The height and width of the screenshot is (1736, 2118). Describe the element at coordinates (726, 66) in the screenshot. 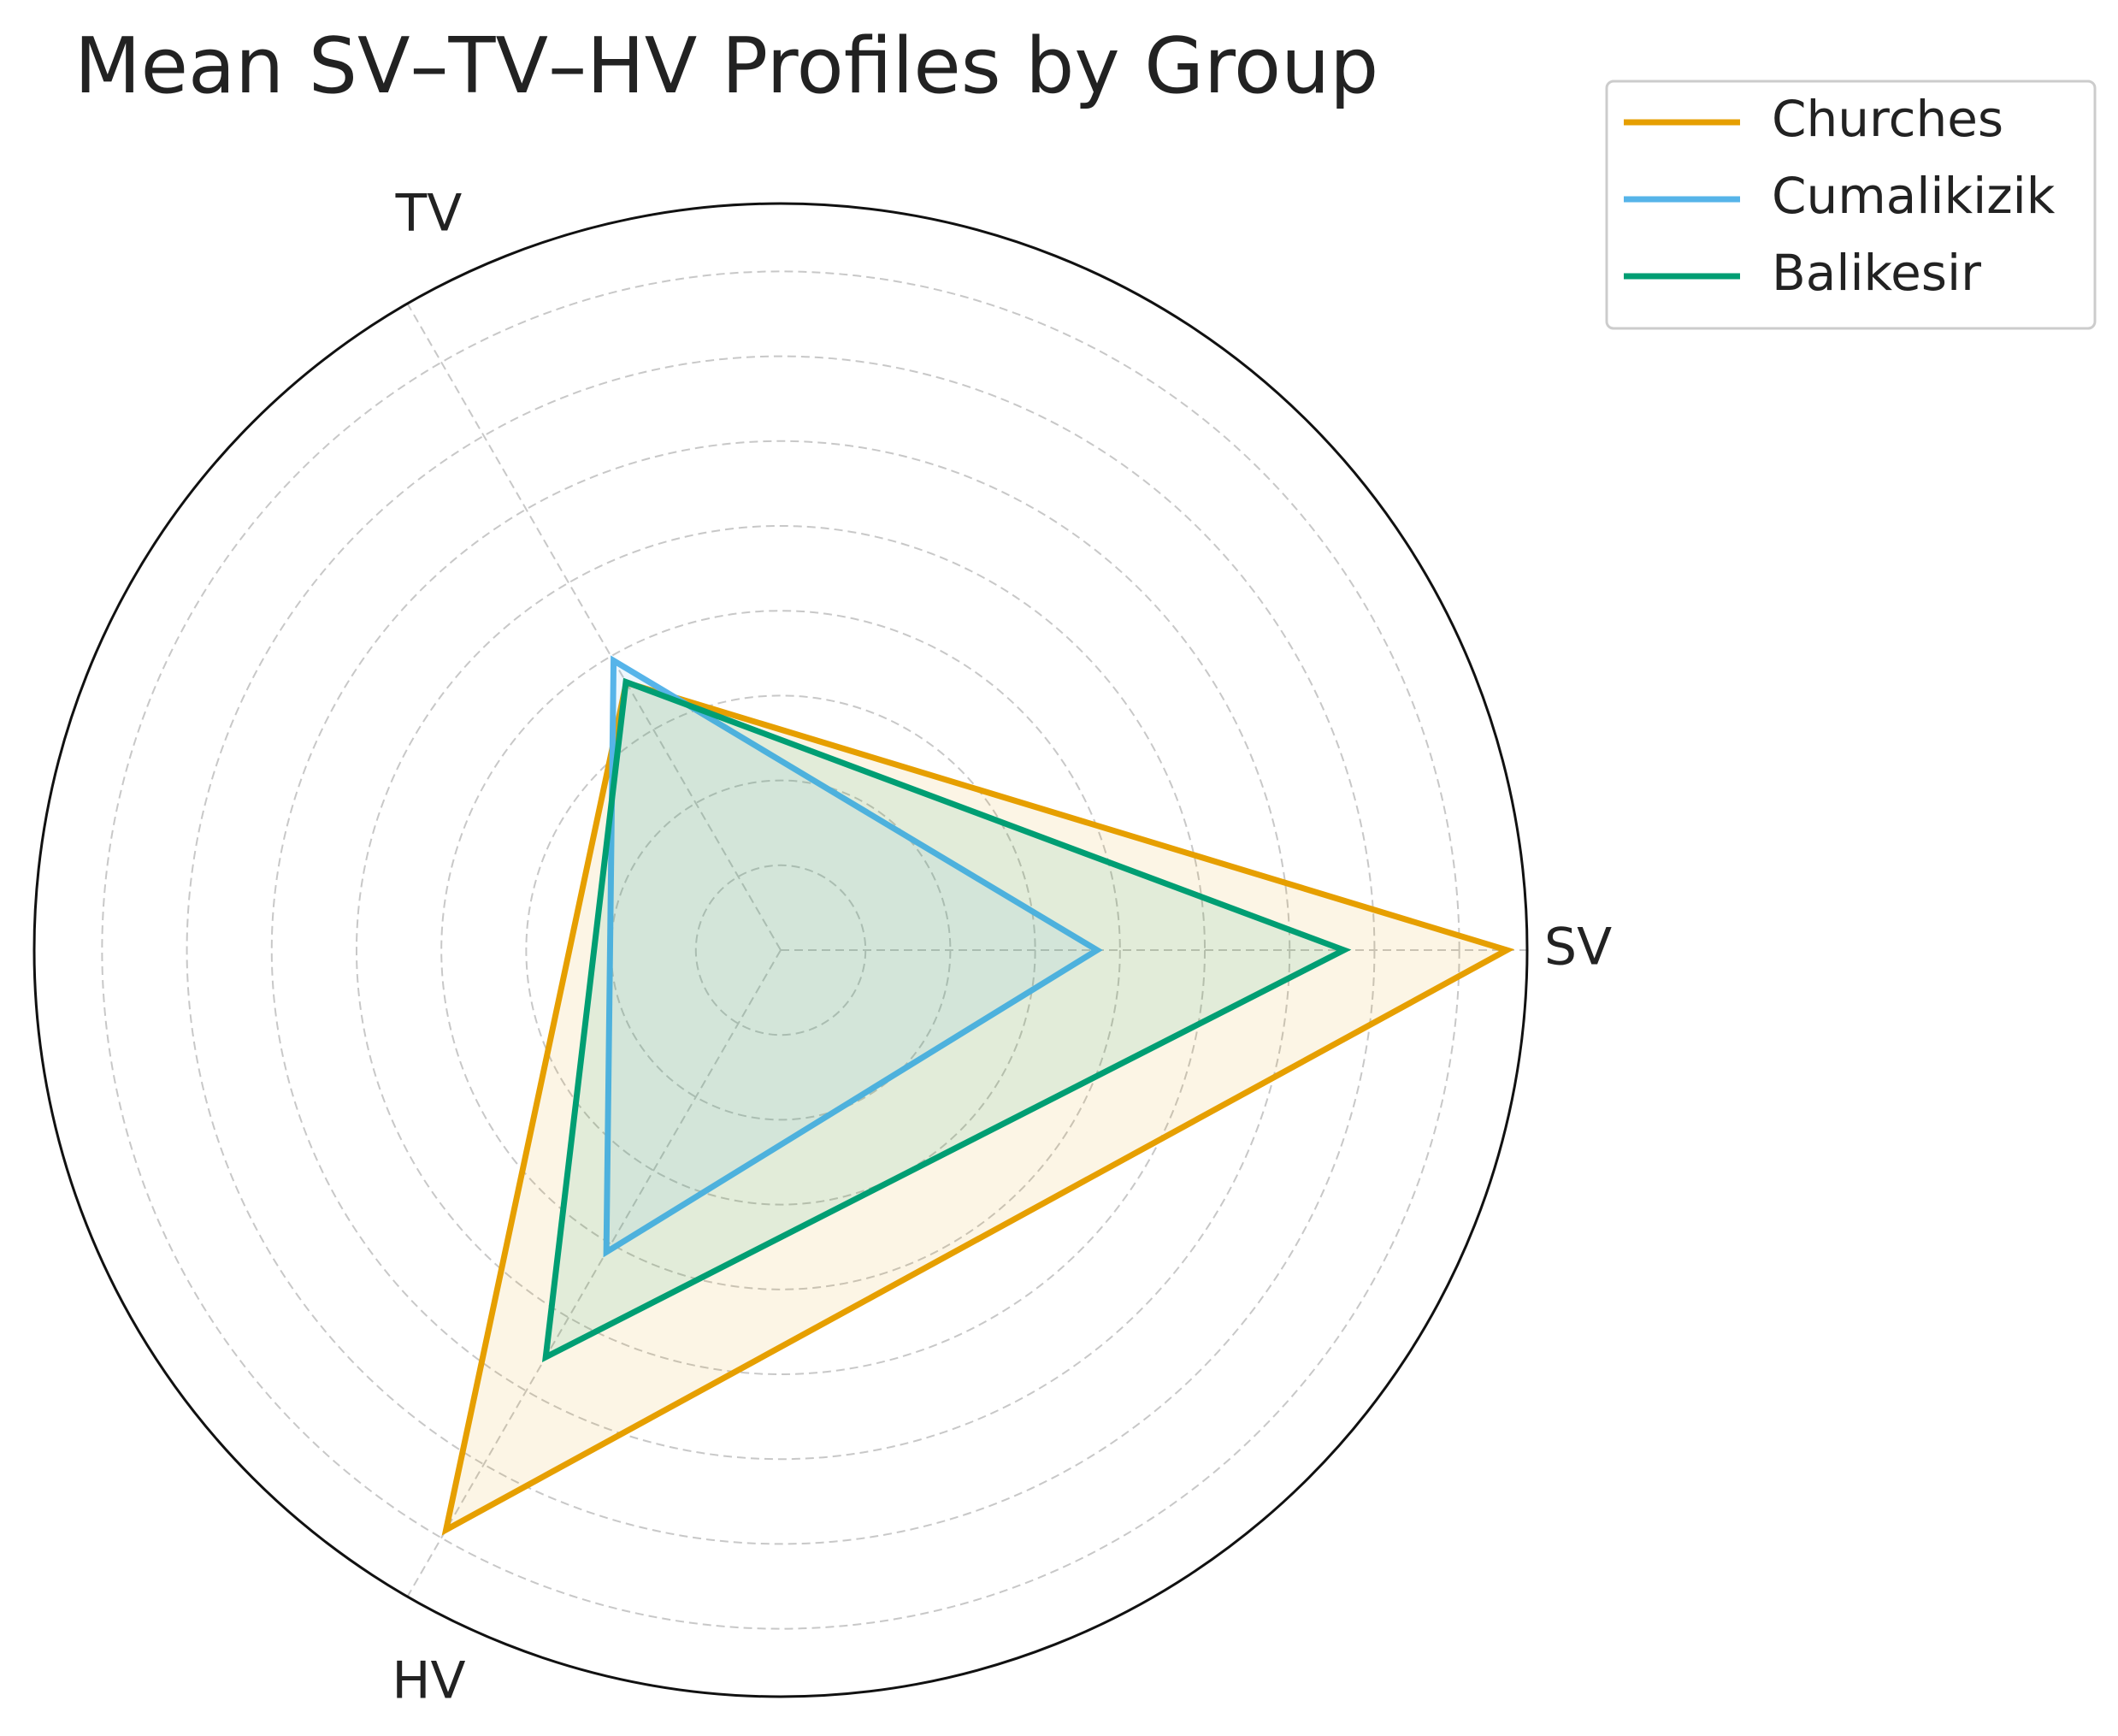

I see `chart-title: Mean SV–TV–HV Profiles by Group` at that location.